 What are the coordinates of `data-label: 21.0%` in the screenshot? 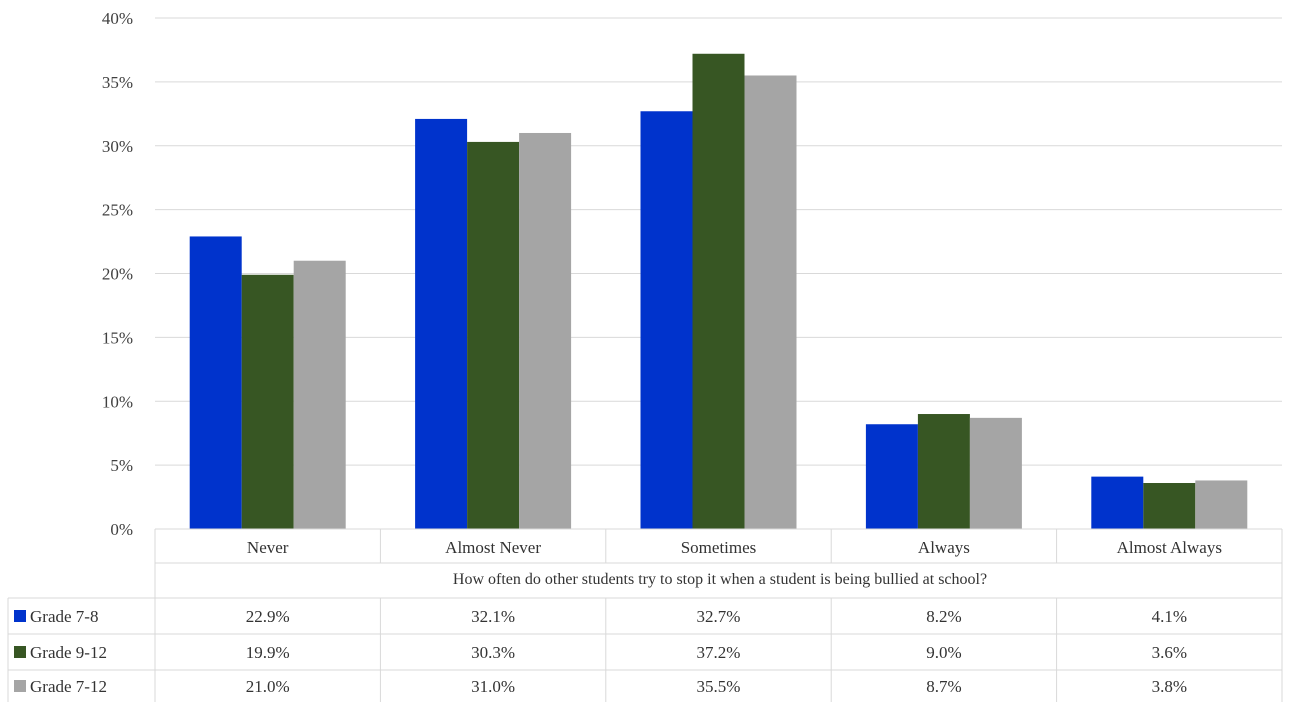 It's located at (268, 686).